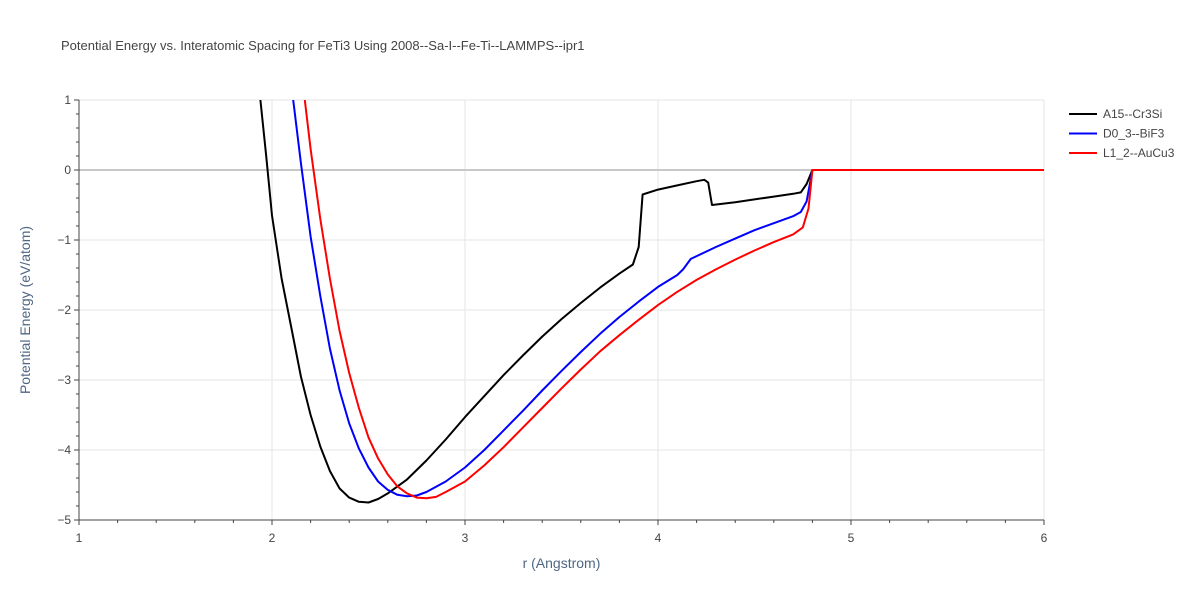 This screenshot has height=600, width=1200. I want to click on y-tick-label: −4, so click(64, 450).